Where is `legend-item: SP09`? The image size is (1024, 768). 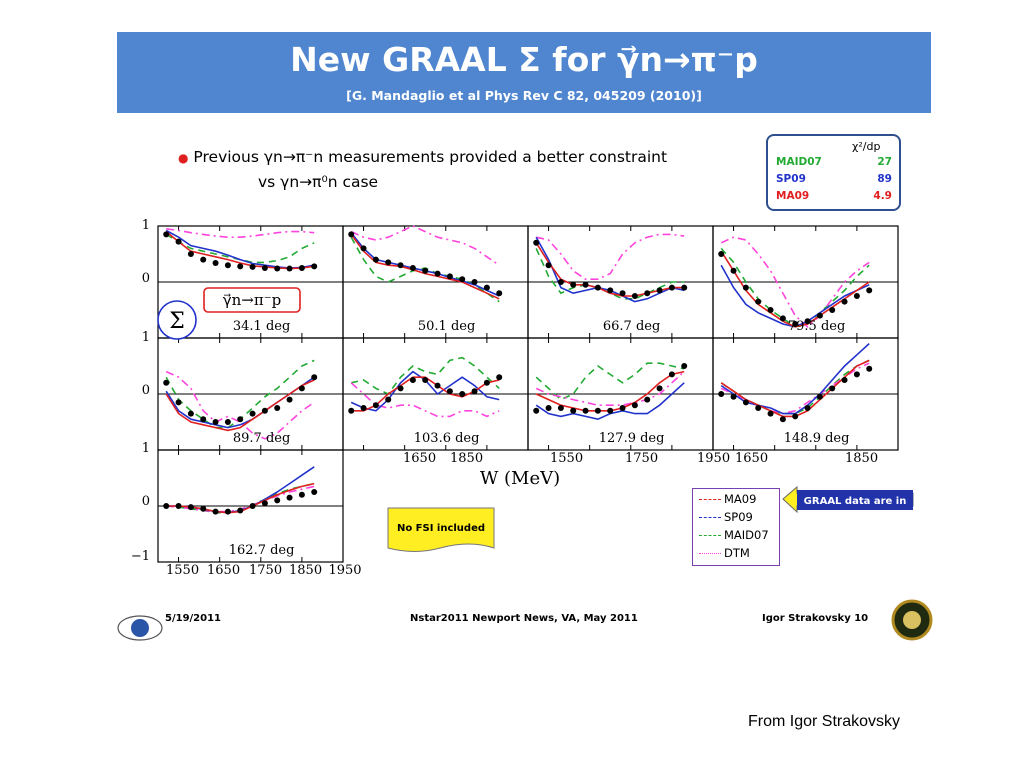 legend-item: SP09 is located at coordinates (726, 517).